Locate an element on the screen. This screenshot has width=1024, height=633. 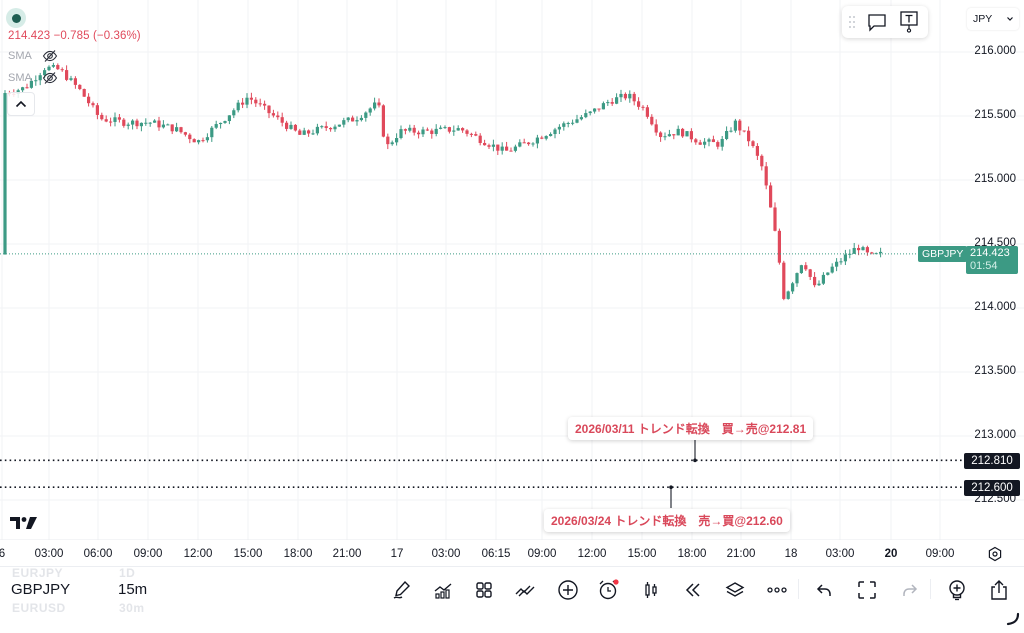
horizontal-line-price-tag: 212.810 is located at coordinates (992, 461).